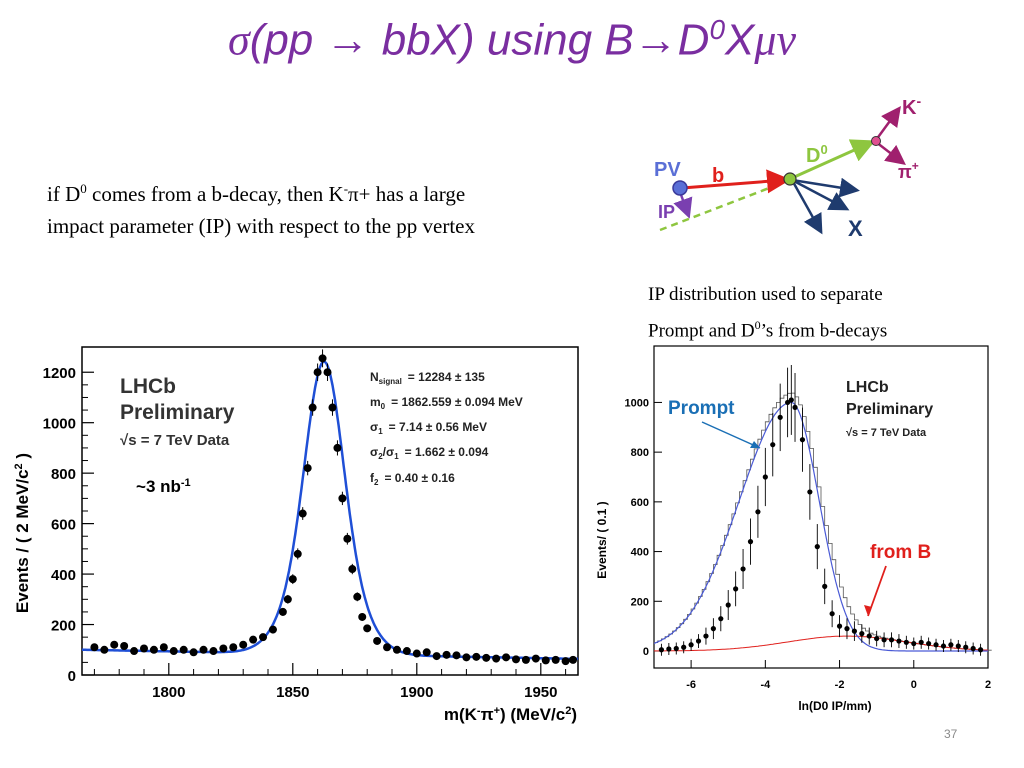 Image resolution: width=1024 pixels, height=768 pixels. I want to click on param-nsignal: Nsignal = 12284 ± 135, so click(427, 378).